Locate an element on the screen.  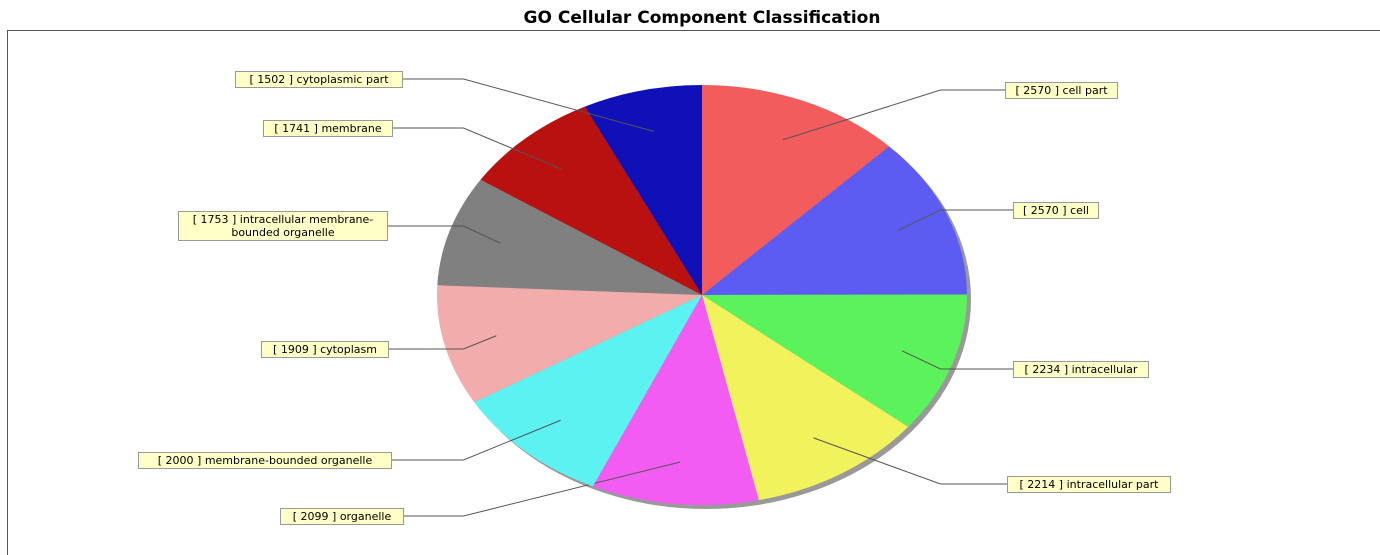
category-label: cell part is located at coordinates (1085, 90).